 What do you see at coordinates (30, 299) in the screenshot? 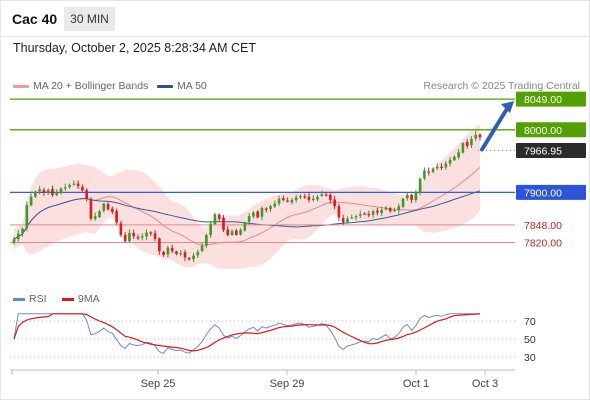
I see `legend-rsi: RSI` at bounding box center [30, 299].